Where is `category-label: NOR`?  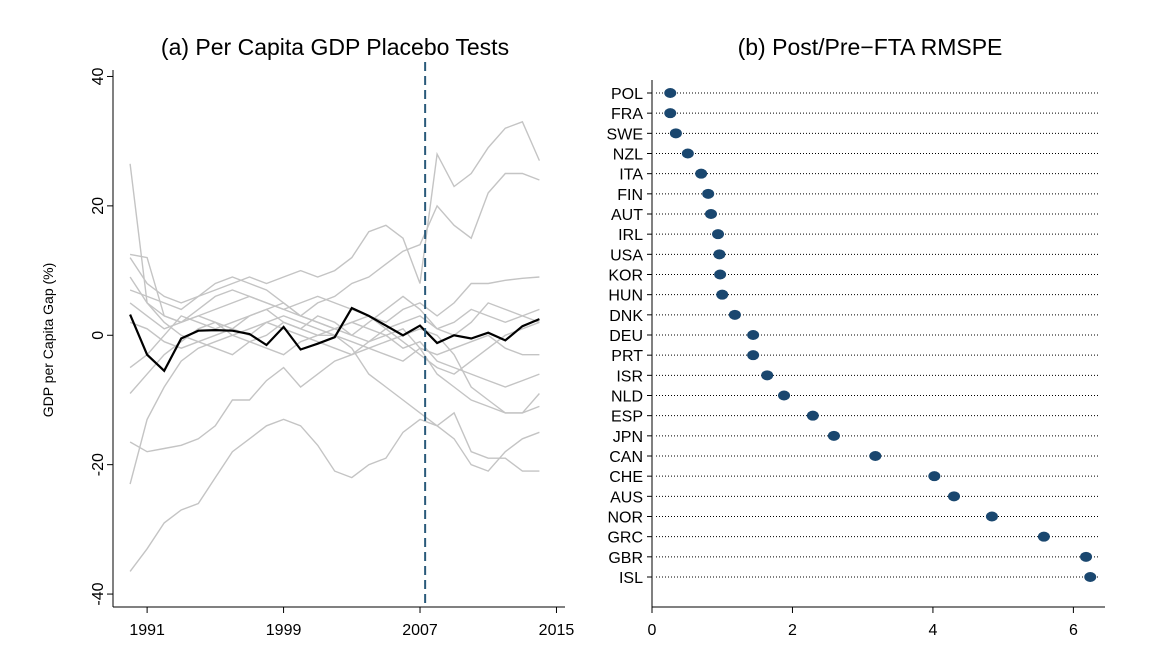
category-label: NOR is located at coordinates (625, 518).